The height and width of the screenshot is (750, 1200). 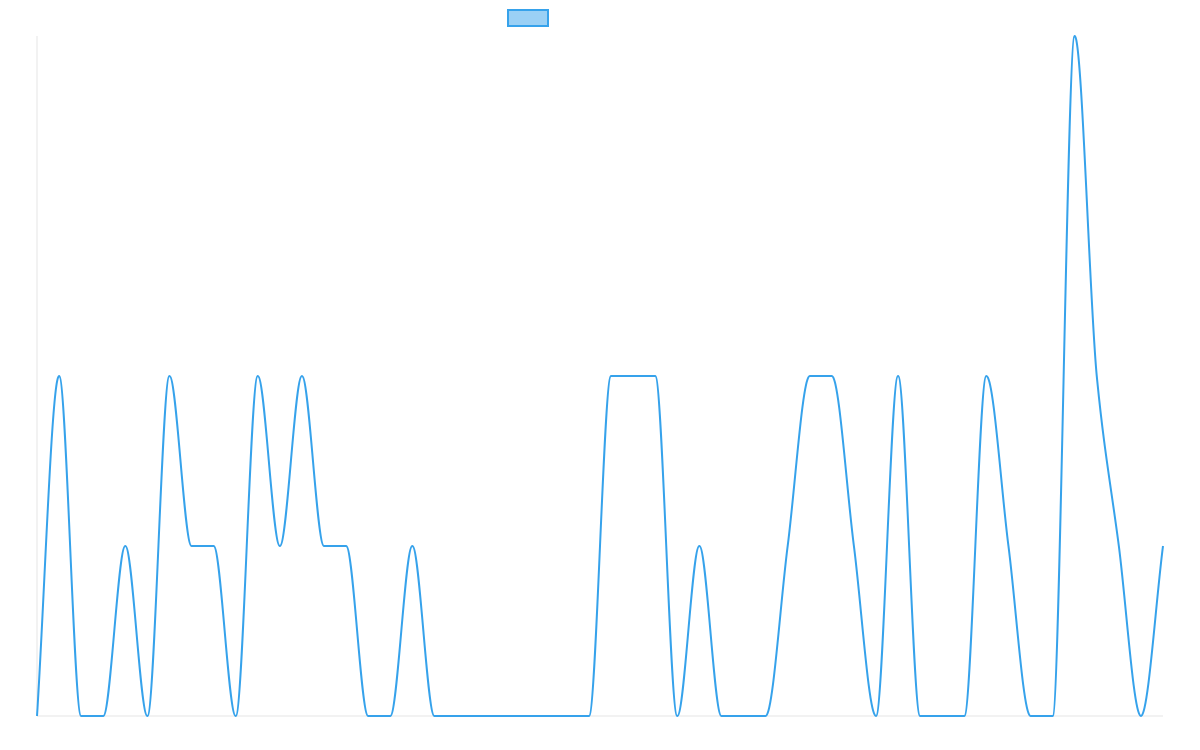 I want to click on legend, so click(x=528, y=18).